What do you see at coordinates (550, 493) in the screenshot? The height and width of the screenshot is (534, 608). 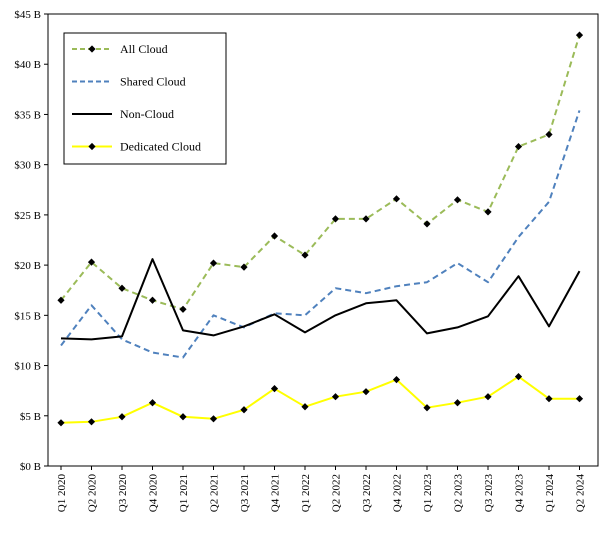 I see `x-tick-label: Q1 2024` at bounding box center [550, 493].